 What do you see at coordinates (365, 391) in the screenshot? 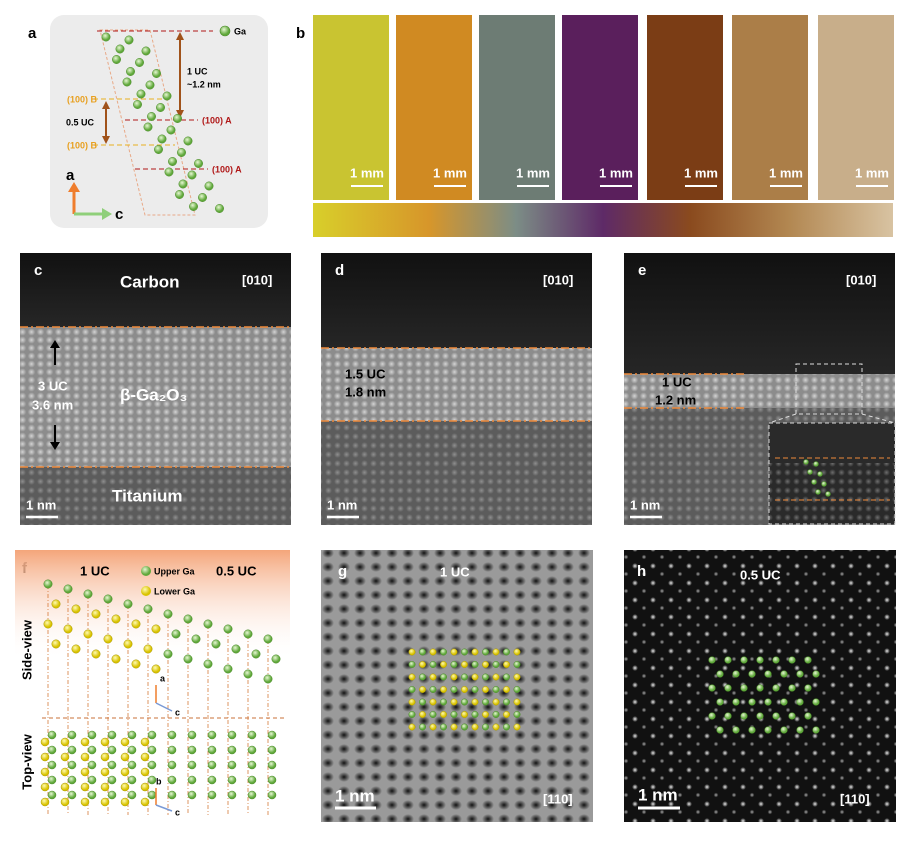
I see `annotation: 1.8 nm` at bounding box center [365, 391].